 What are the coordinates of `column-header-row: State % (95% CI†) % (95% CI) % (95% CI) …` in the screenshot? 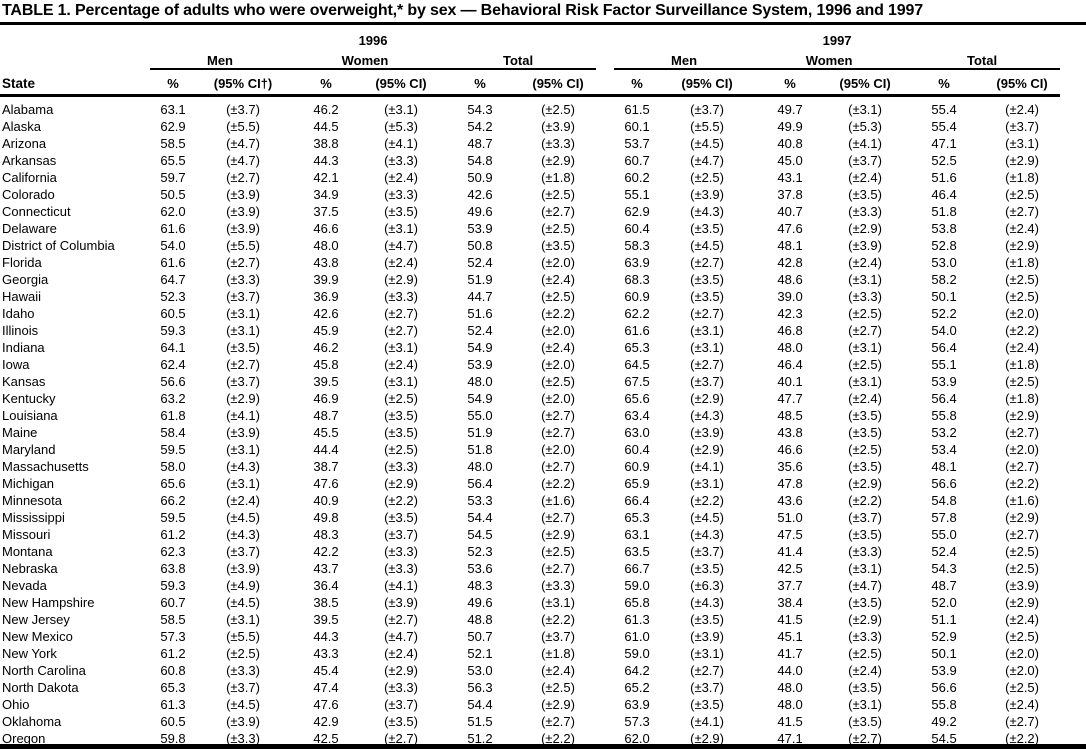 It's located at (530, 83).